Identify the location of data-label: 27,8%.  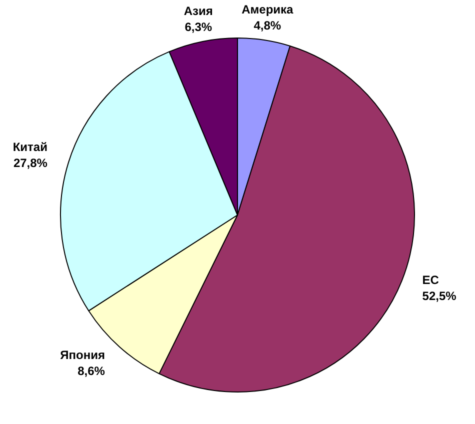
(30, 163).